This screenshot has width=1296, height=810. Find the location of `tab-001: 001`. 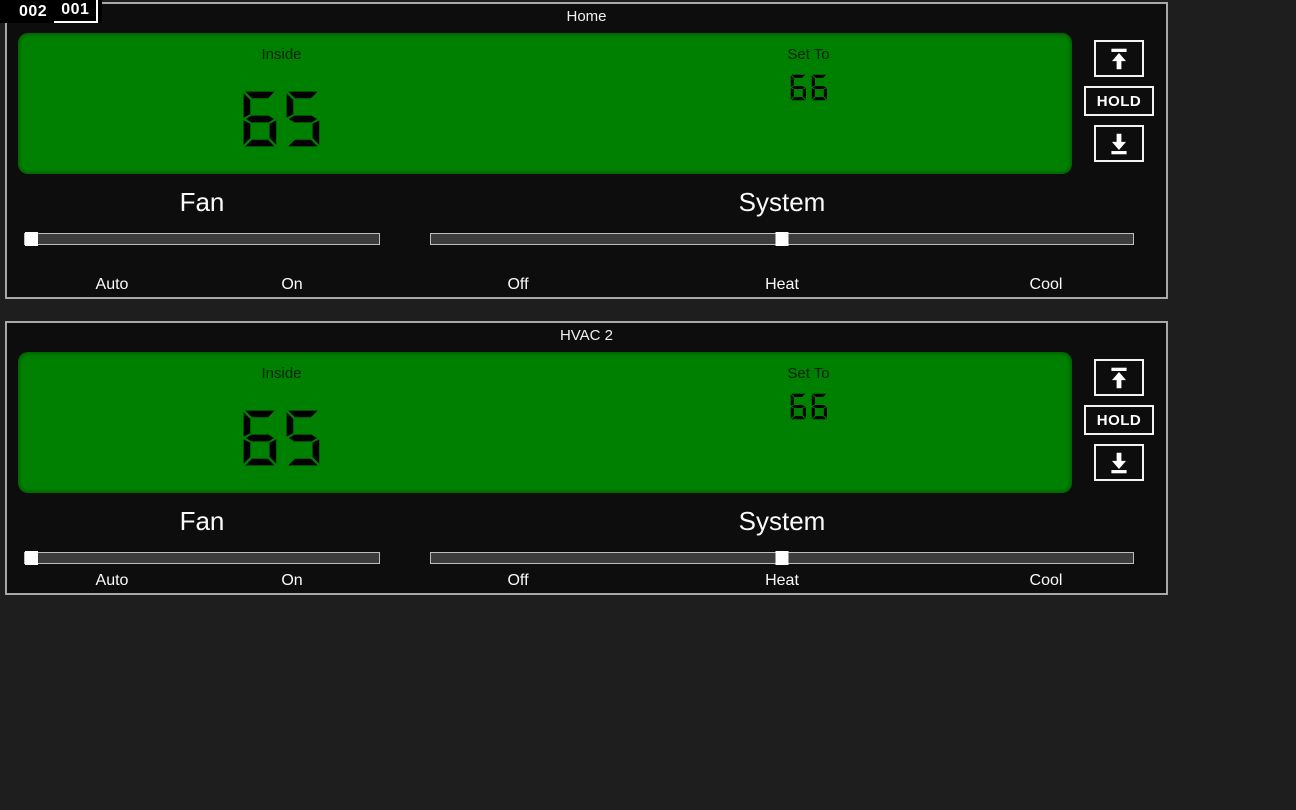

tab-001: 001 is located at coordinates (76, 11).